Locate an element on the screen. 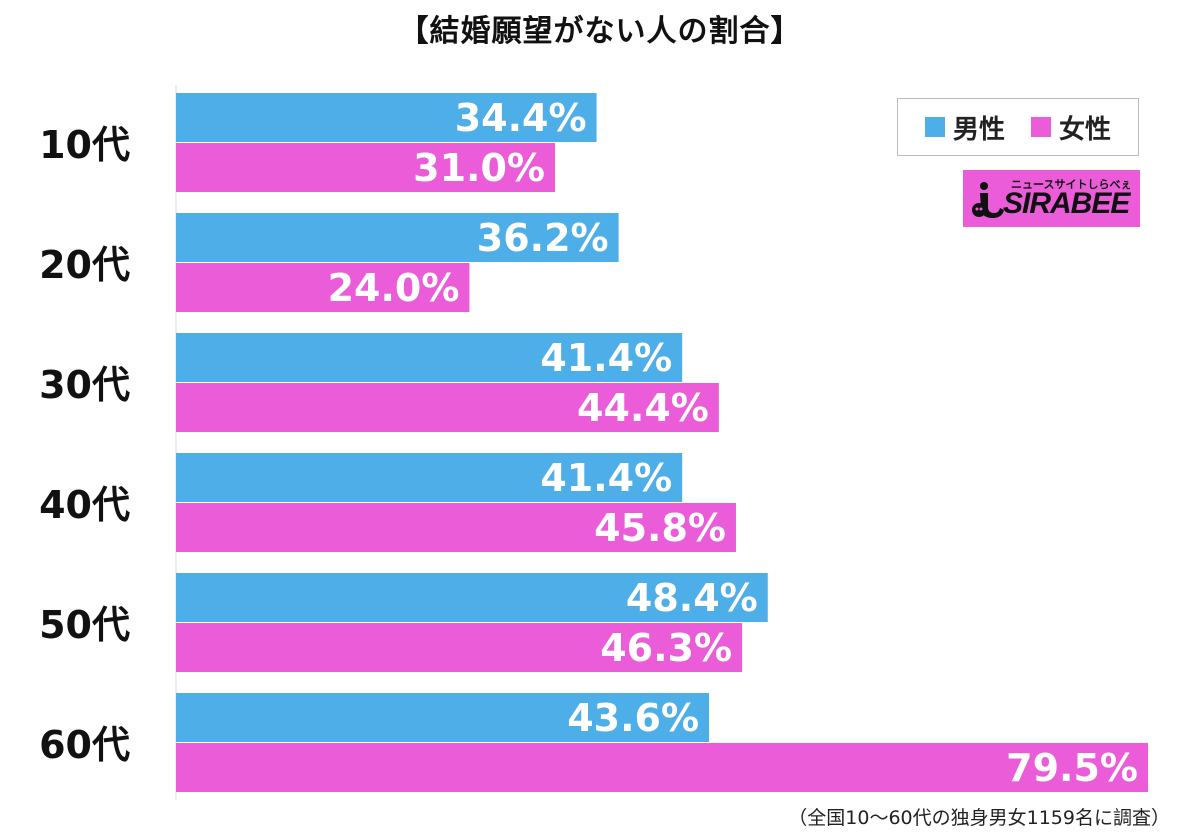 Image resolution: width=1200 pixels, height=835 pixels. data-label-male: 48.4% is located at coordinates (692, 598).